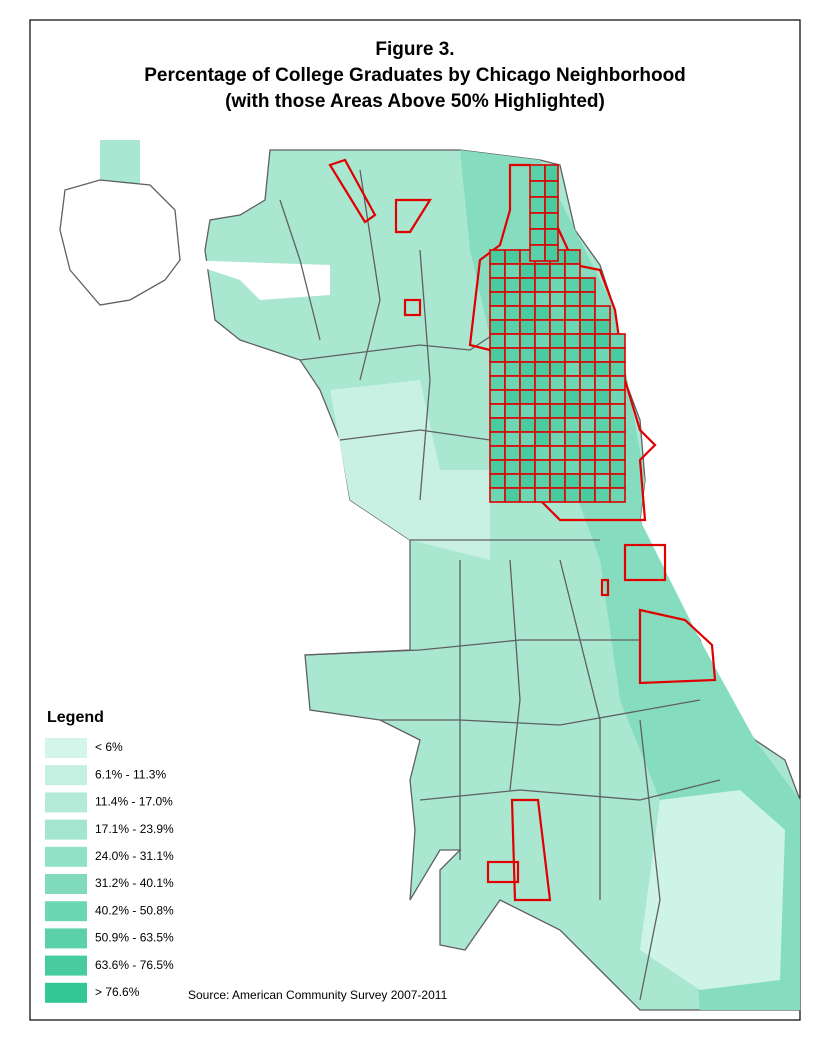  I want to click on tract, so click(120, 162).